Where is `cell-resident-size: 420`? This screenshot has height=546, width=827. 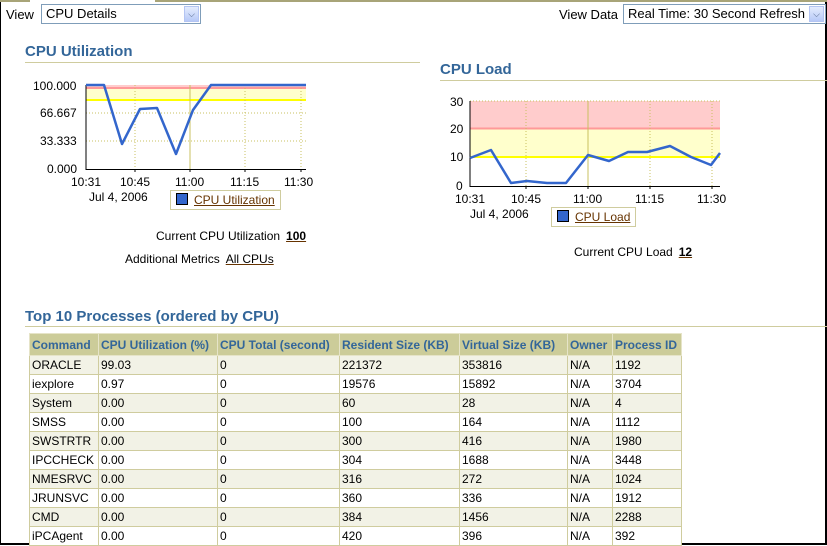
cell-resident-size: 420 is located at coordinates (399, 536).